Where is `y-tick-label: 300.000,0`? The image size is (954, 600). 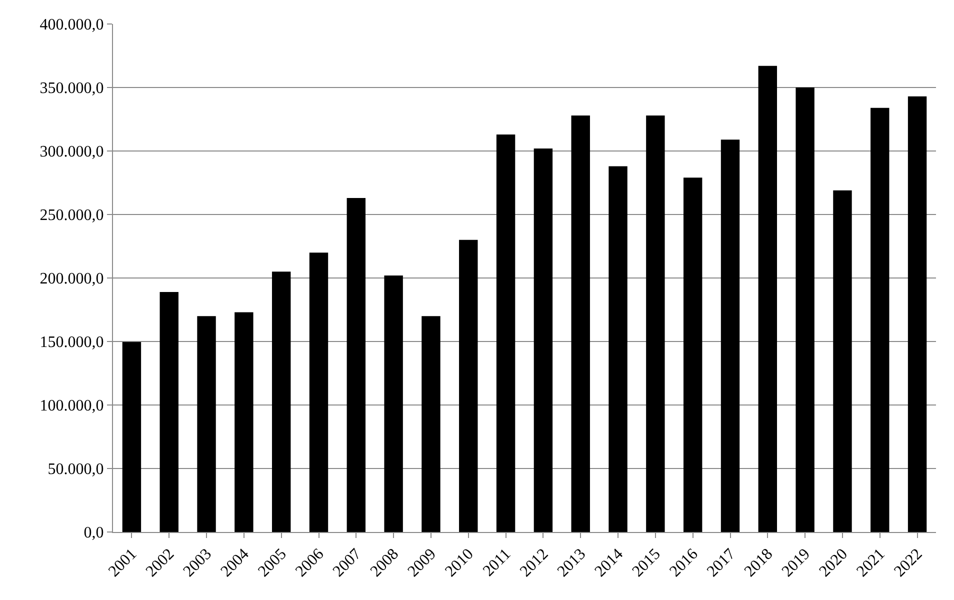
y-tick-label: 300.000,0 is located at coordinates (72, 152).